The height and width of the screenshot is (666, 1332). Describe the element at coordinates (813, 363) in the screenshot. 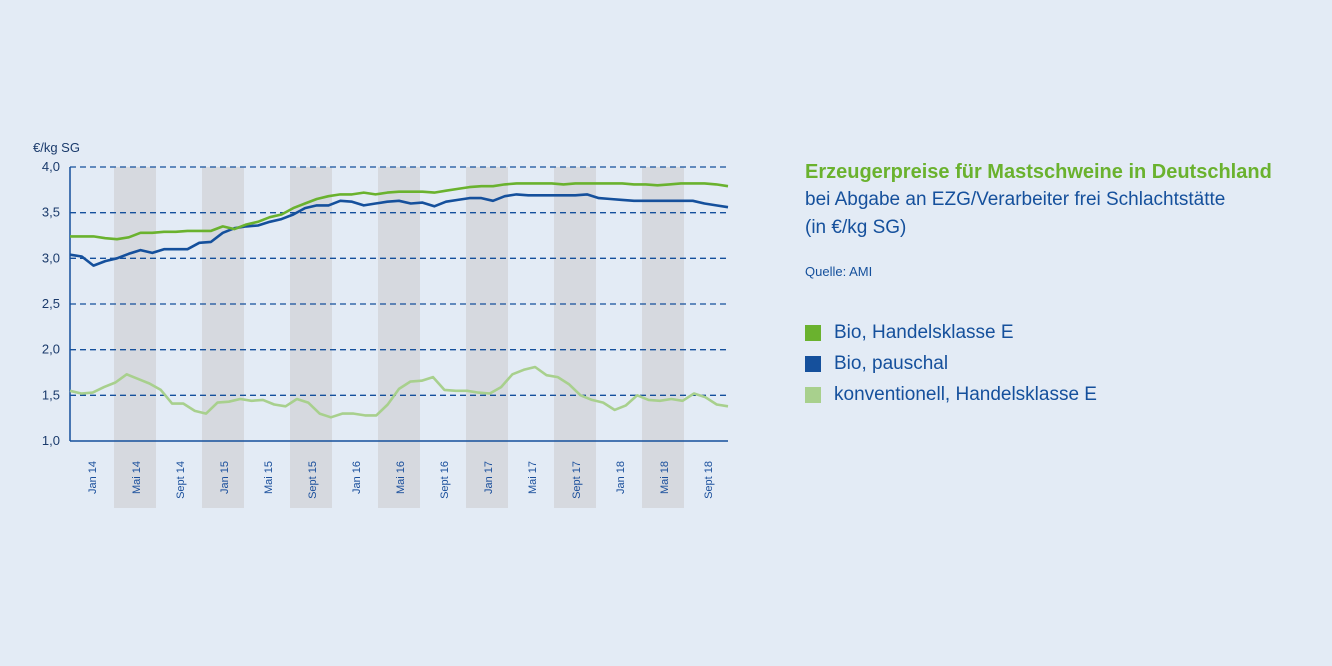

I see `legend-swatch-bio-pauschal` at that location.